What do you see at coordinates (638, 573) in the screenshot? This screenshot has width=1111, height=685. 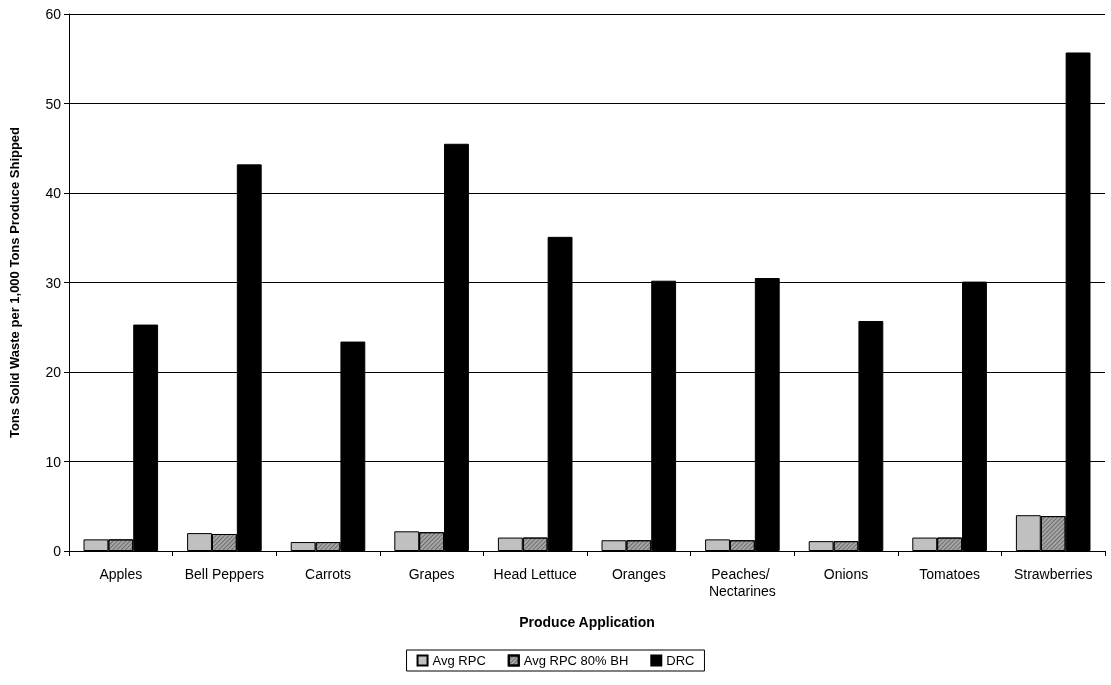 I see `x-tick-label: Oranges` at bounding box center [638, 573].